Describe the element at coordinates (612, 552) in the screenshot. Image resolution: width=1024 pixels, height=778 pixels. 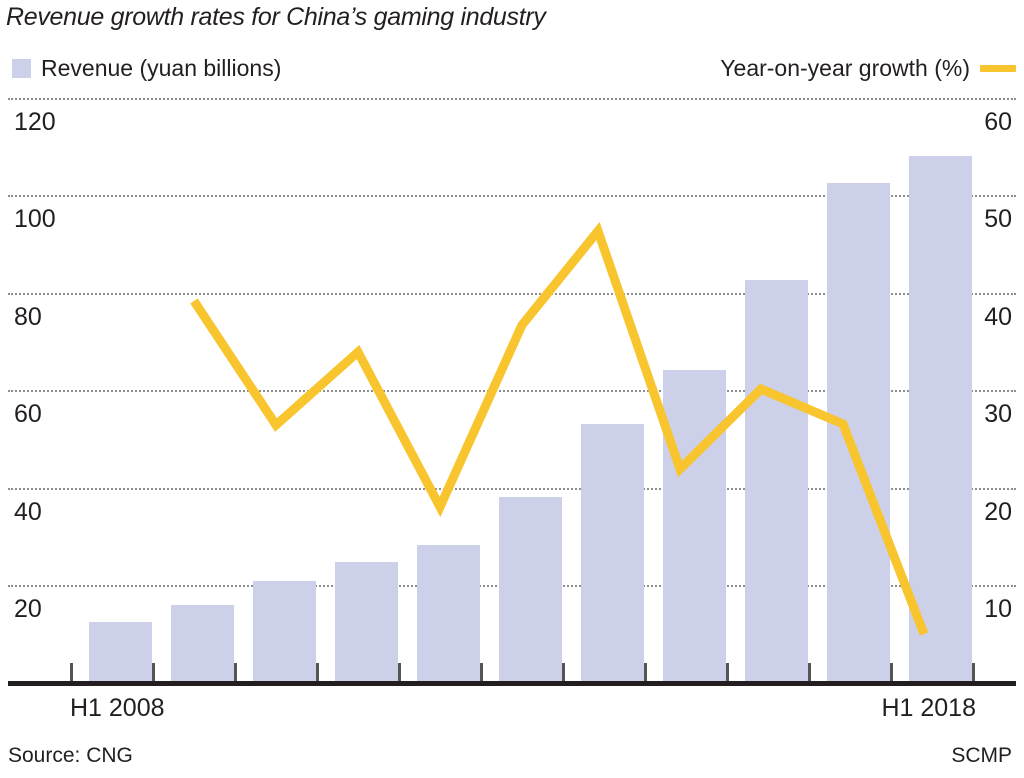
I see `bar-h1-2014` at that location.